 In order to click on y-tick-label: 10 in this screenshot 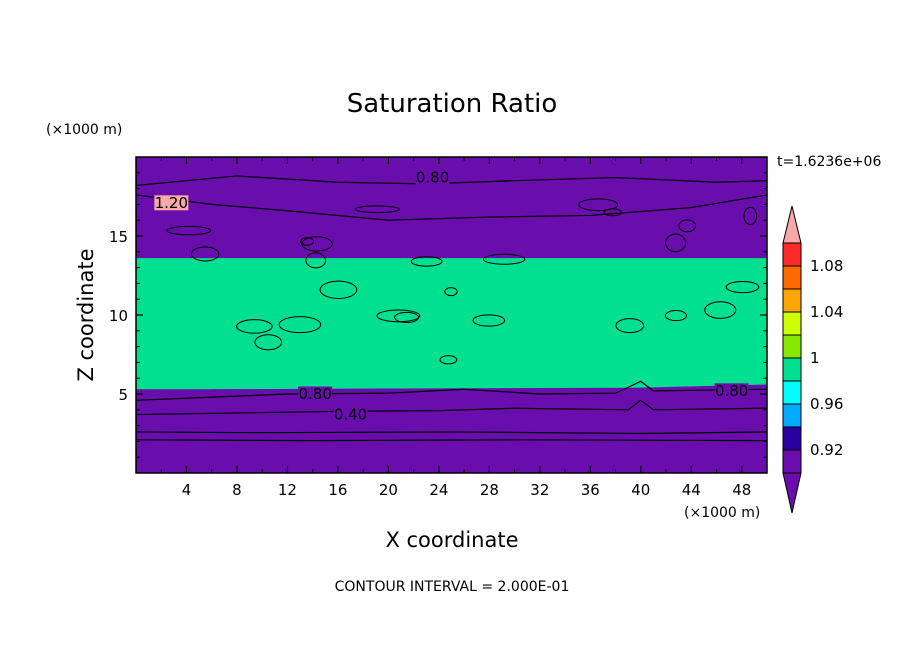, I will do `click(118, 316)`.